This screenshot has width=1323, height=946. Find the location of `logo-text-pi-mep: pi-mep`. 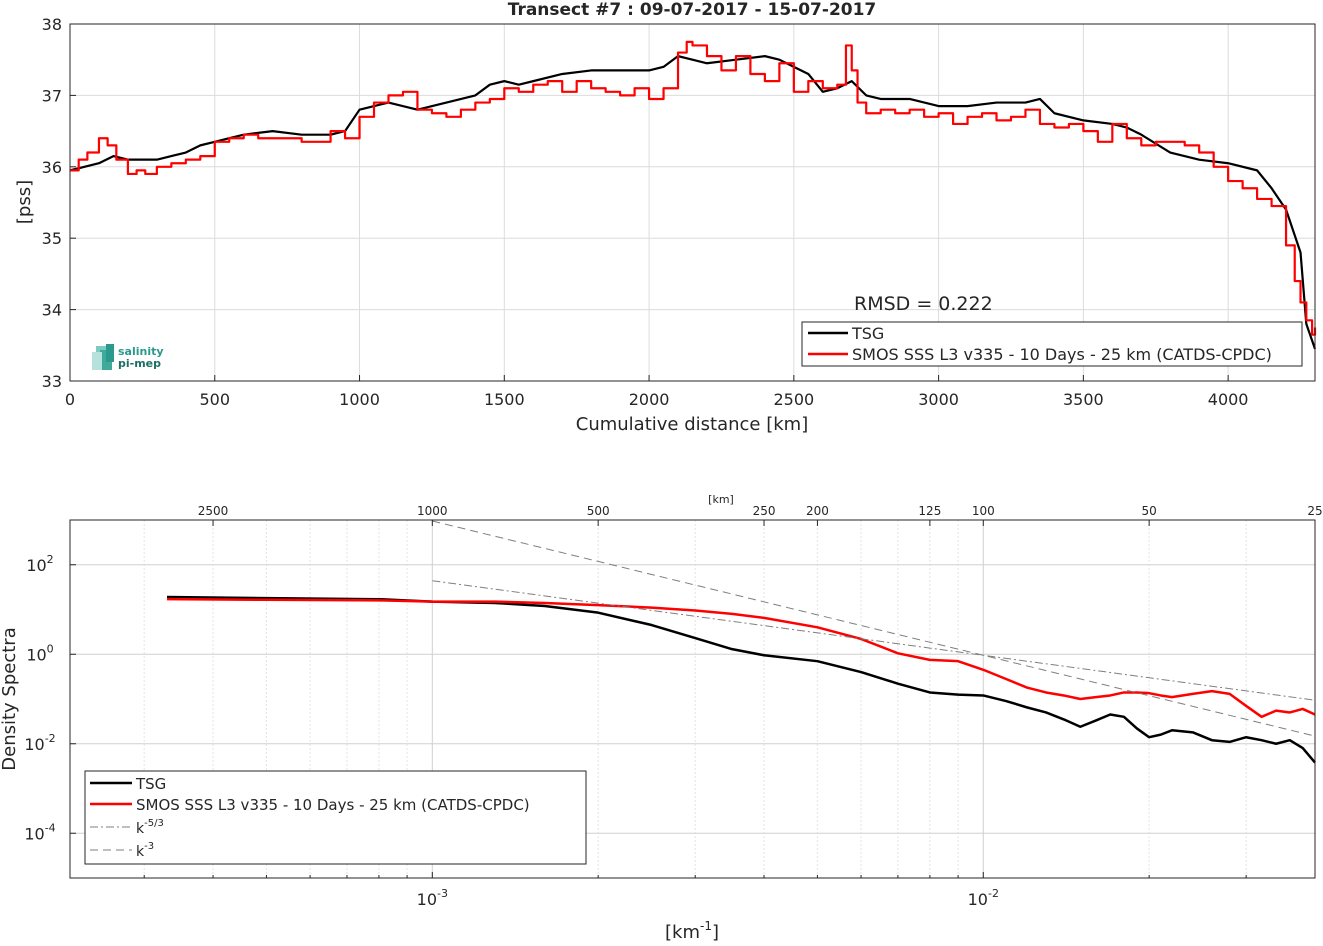

logo-text-pi-mep: pi-mep is located at coordinates (139, 363).